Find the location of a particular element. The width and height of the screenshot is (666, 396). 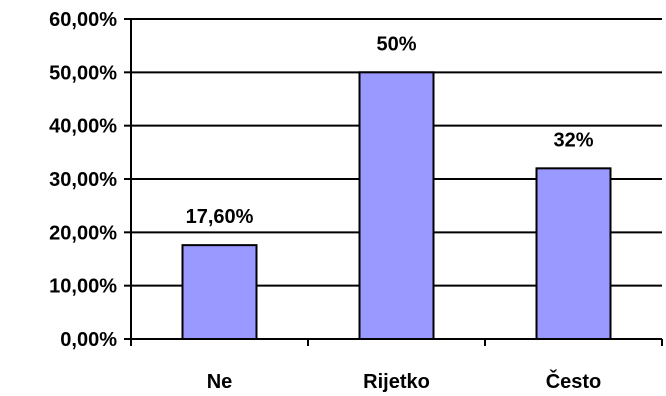

bar-data-label: 17,60% is located at coordinates (220, 217).